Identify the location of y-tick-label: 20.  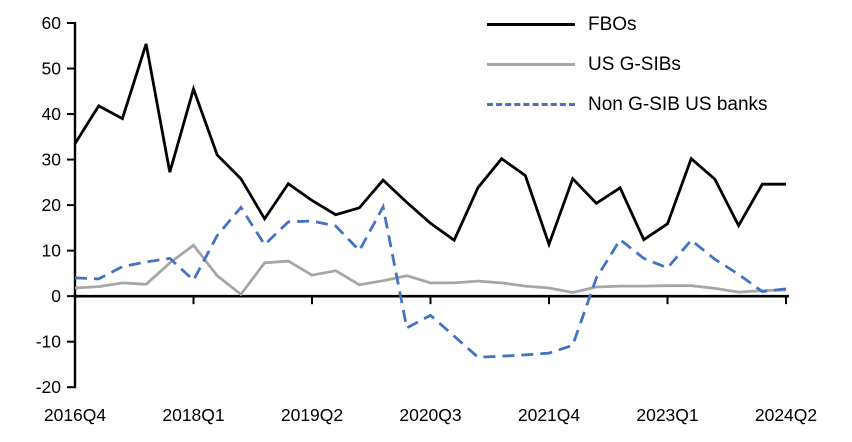
(52, 205).